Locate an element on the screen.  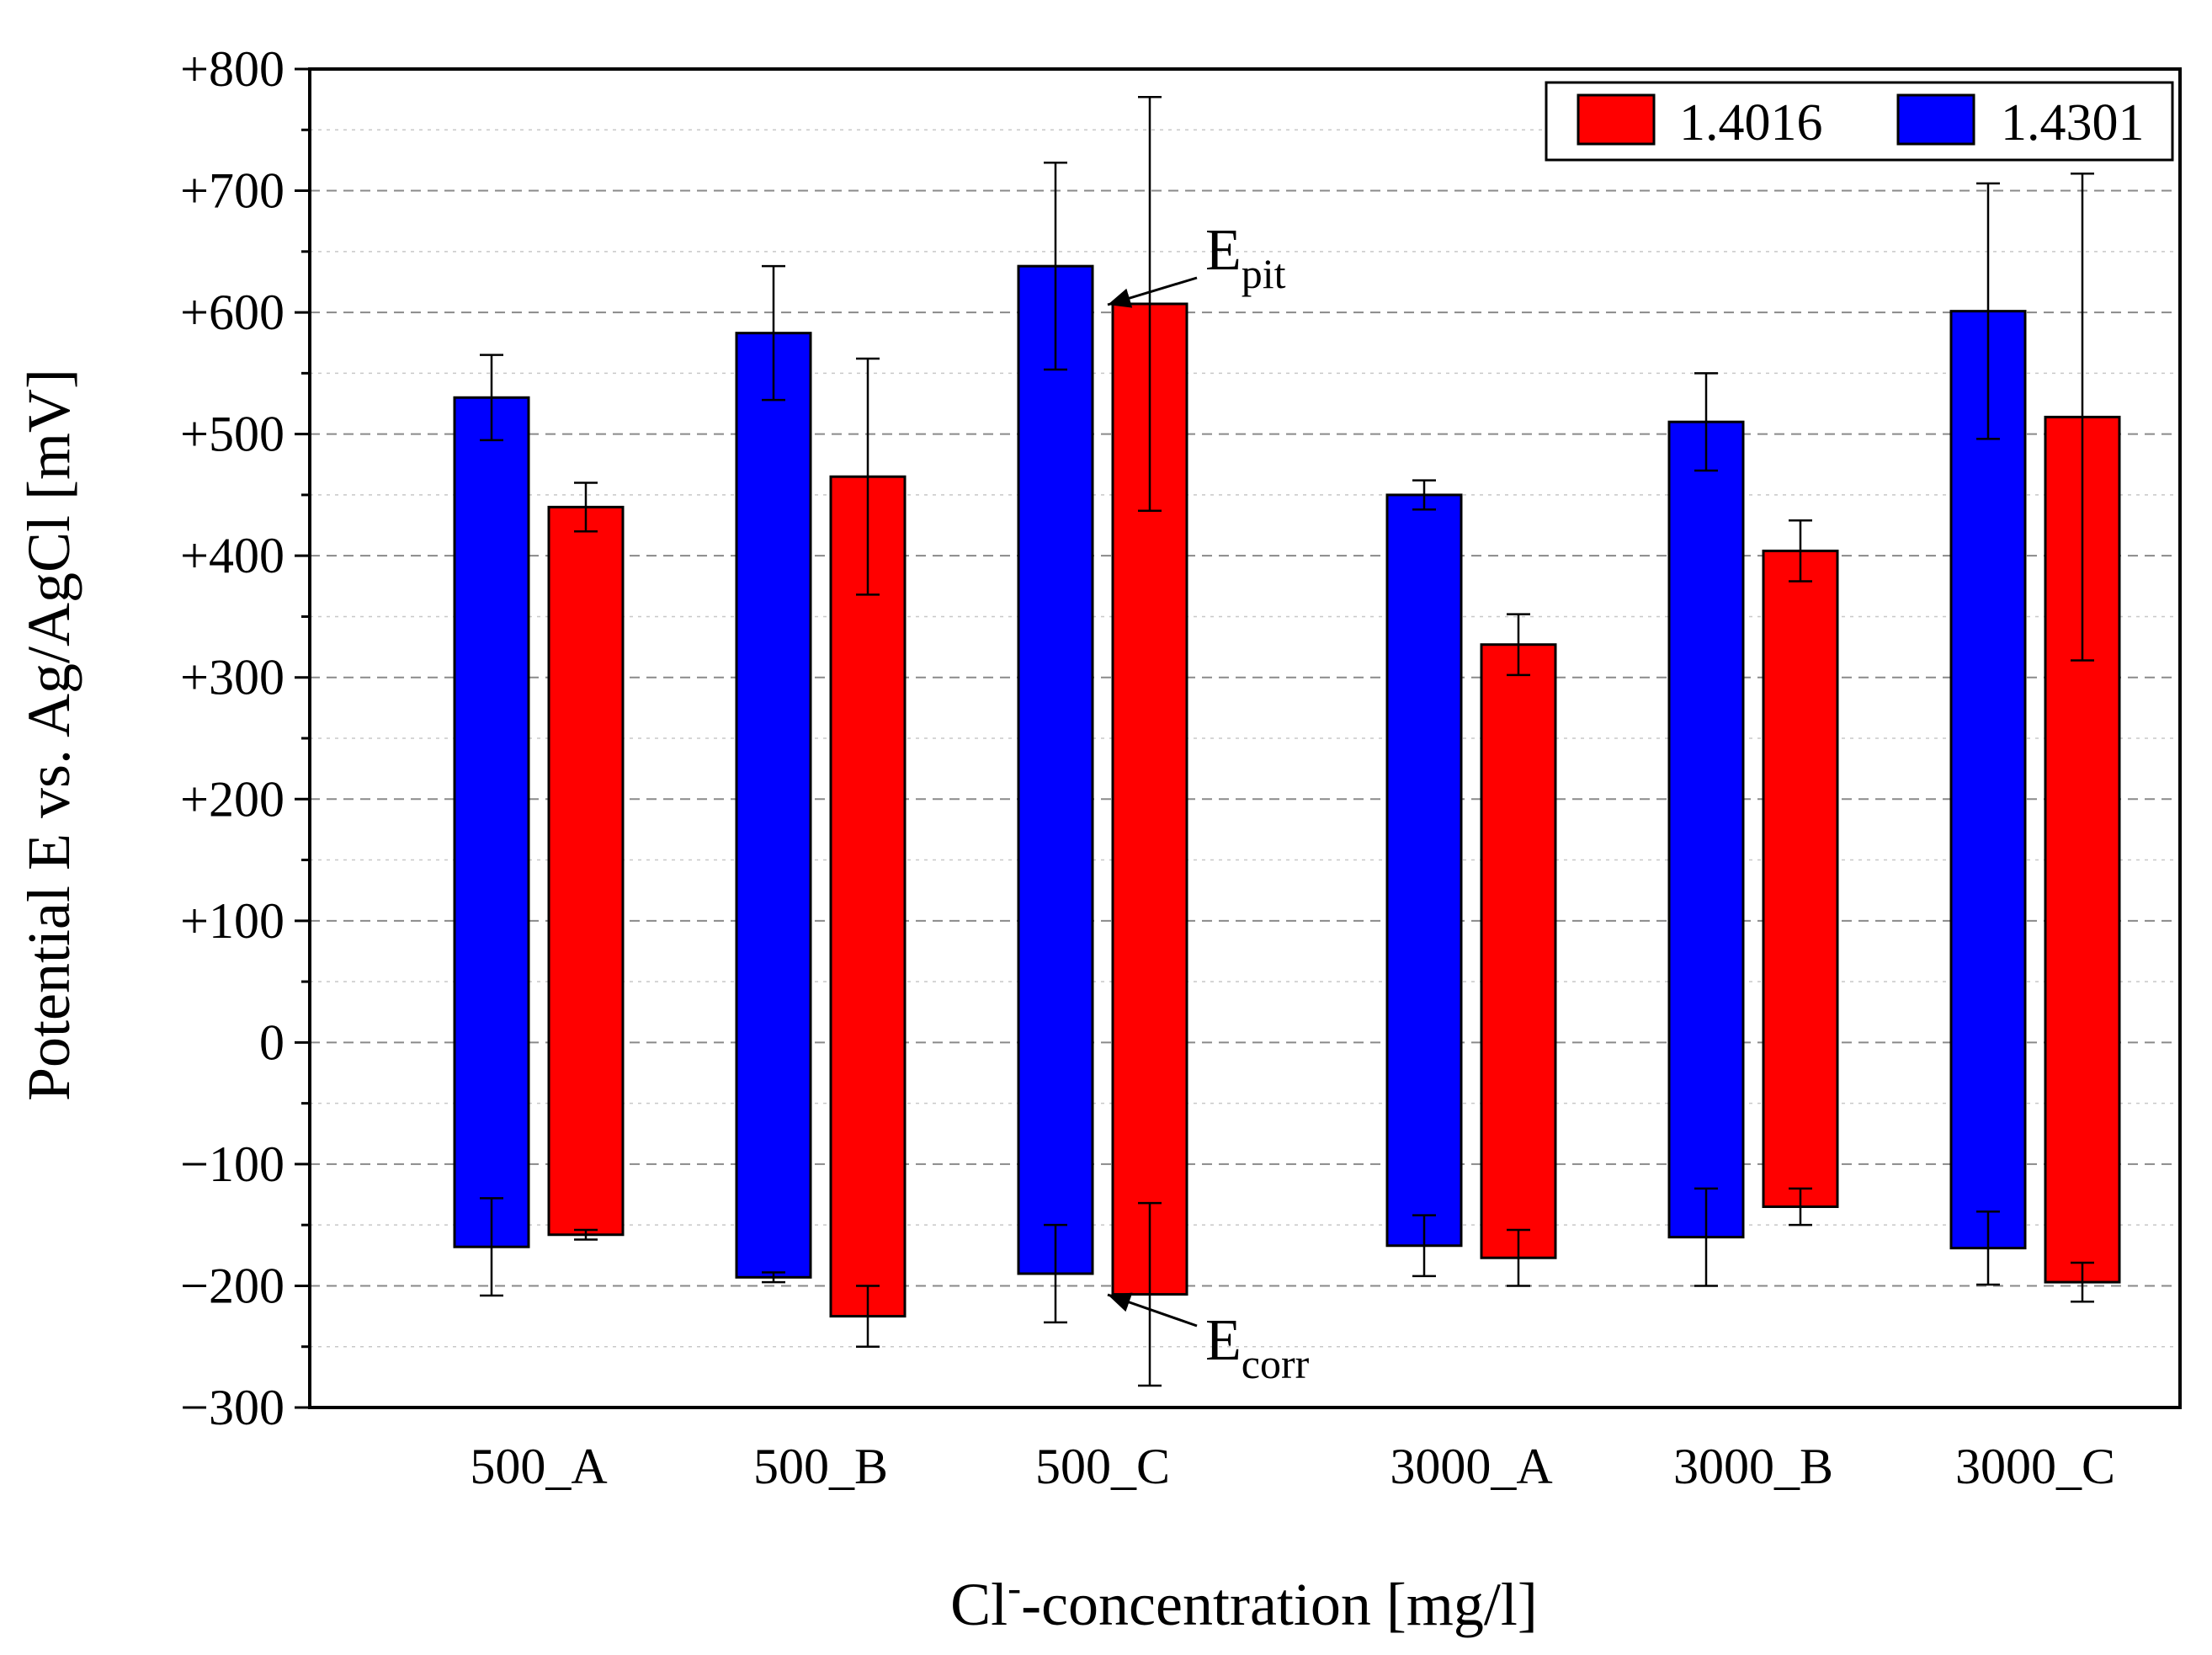
x-axis-title-sup: - is located at coordinates (1015, 1588).